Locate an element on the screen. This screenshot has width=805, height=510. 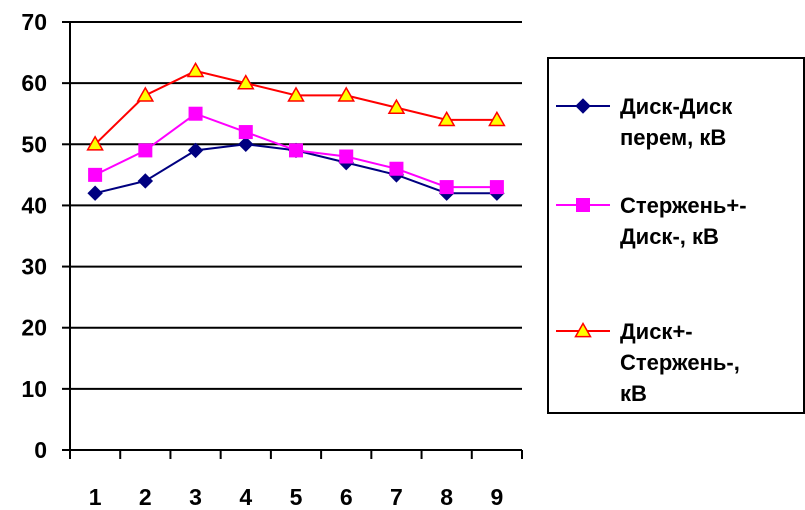
x-tick-label-7: 7 is located at coordinates (396, 497).